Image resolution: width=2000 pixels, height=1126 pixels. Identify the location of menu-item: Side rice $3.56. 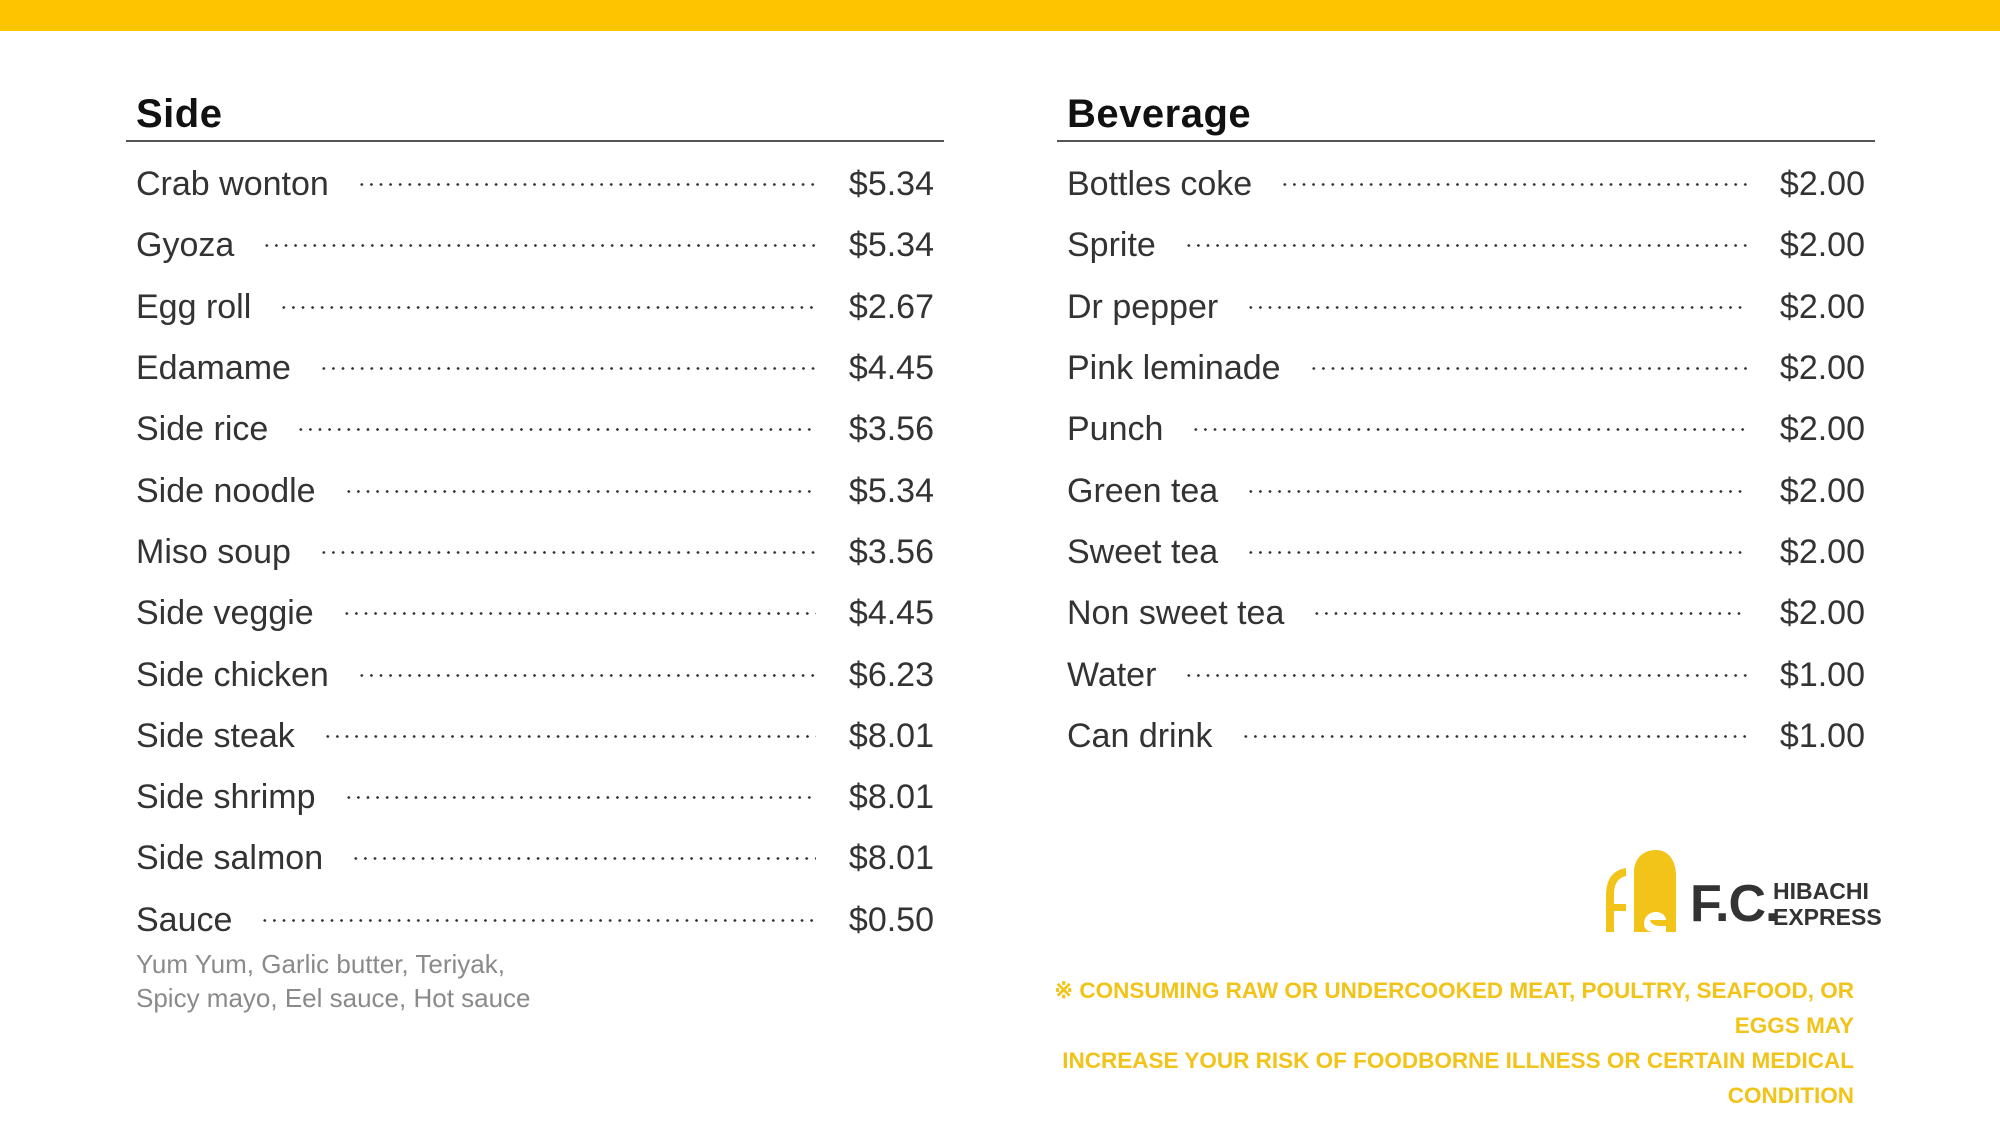
(535, 429).